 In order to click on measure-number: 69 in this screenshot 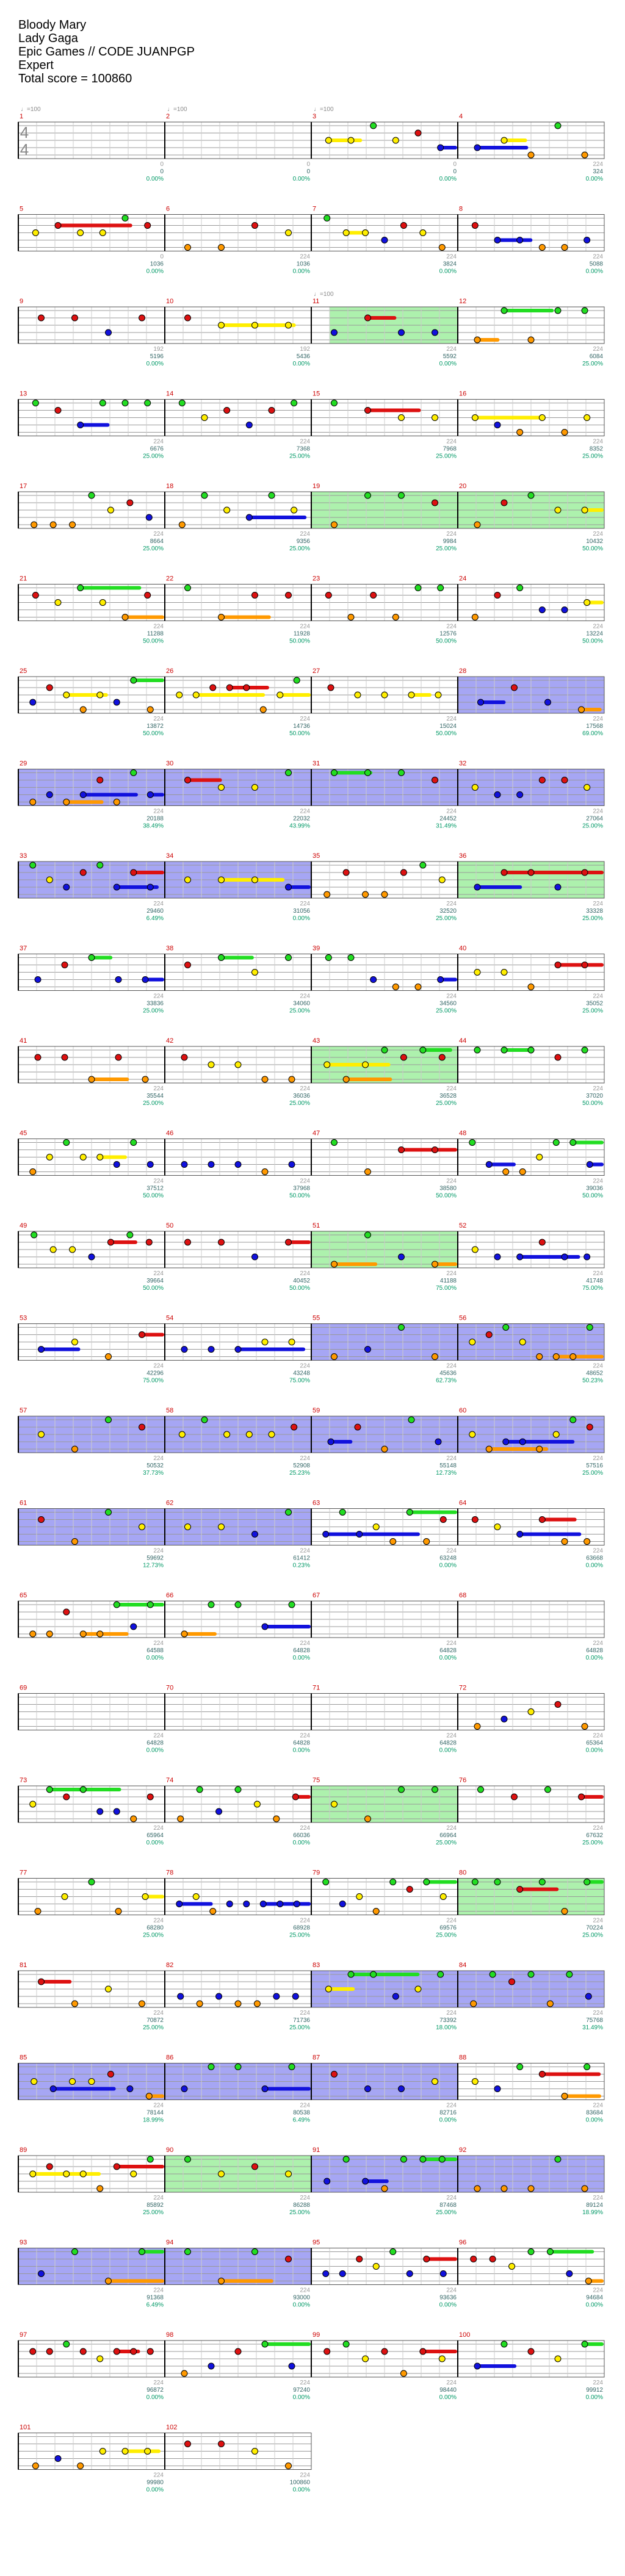, I will do `click(23, 1688)`.